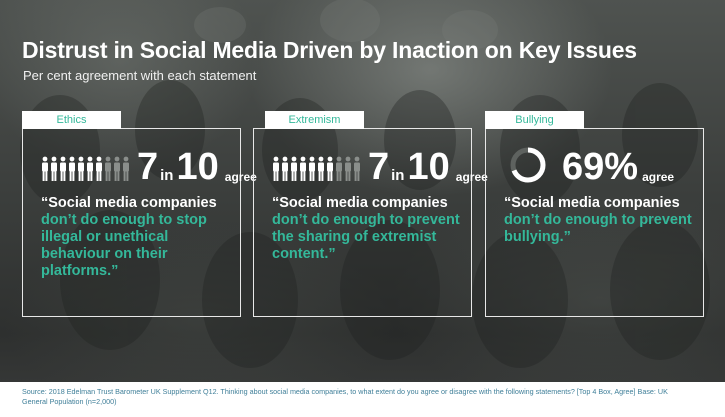 The image size is (725, 417). I want to click on stat-value: 69%, so click(600, 167).